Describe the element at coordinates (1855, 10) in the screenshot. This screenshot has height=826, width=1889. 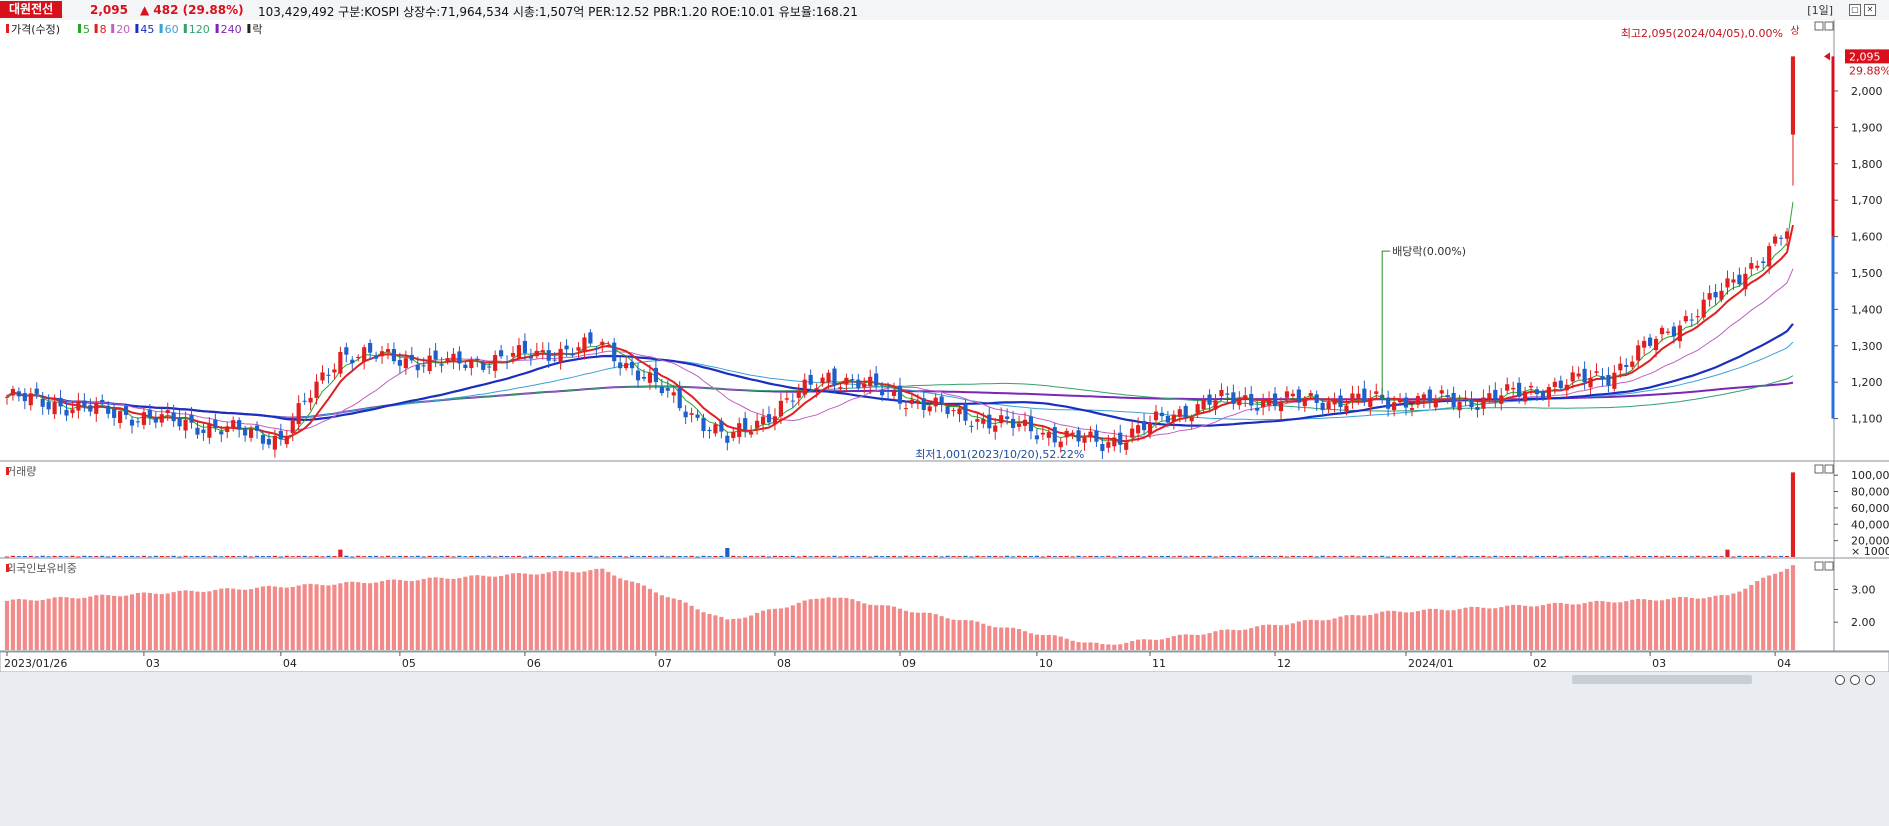
I see `maximize-icon: ▢` at that location.